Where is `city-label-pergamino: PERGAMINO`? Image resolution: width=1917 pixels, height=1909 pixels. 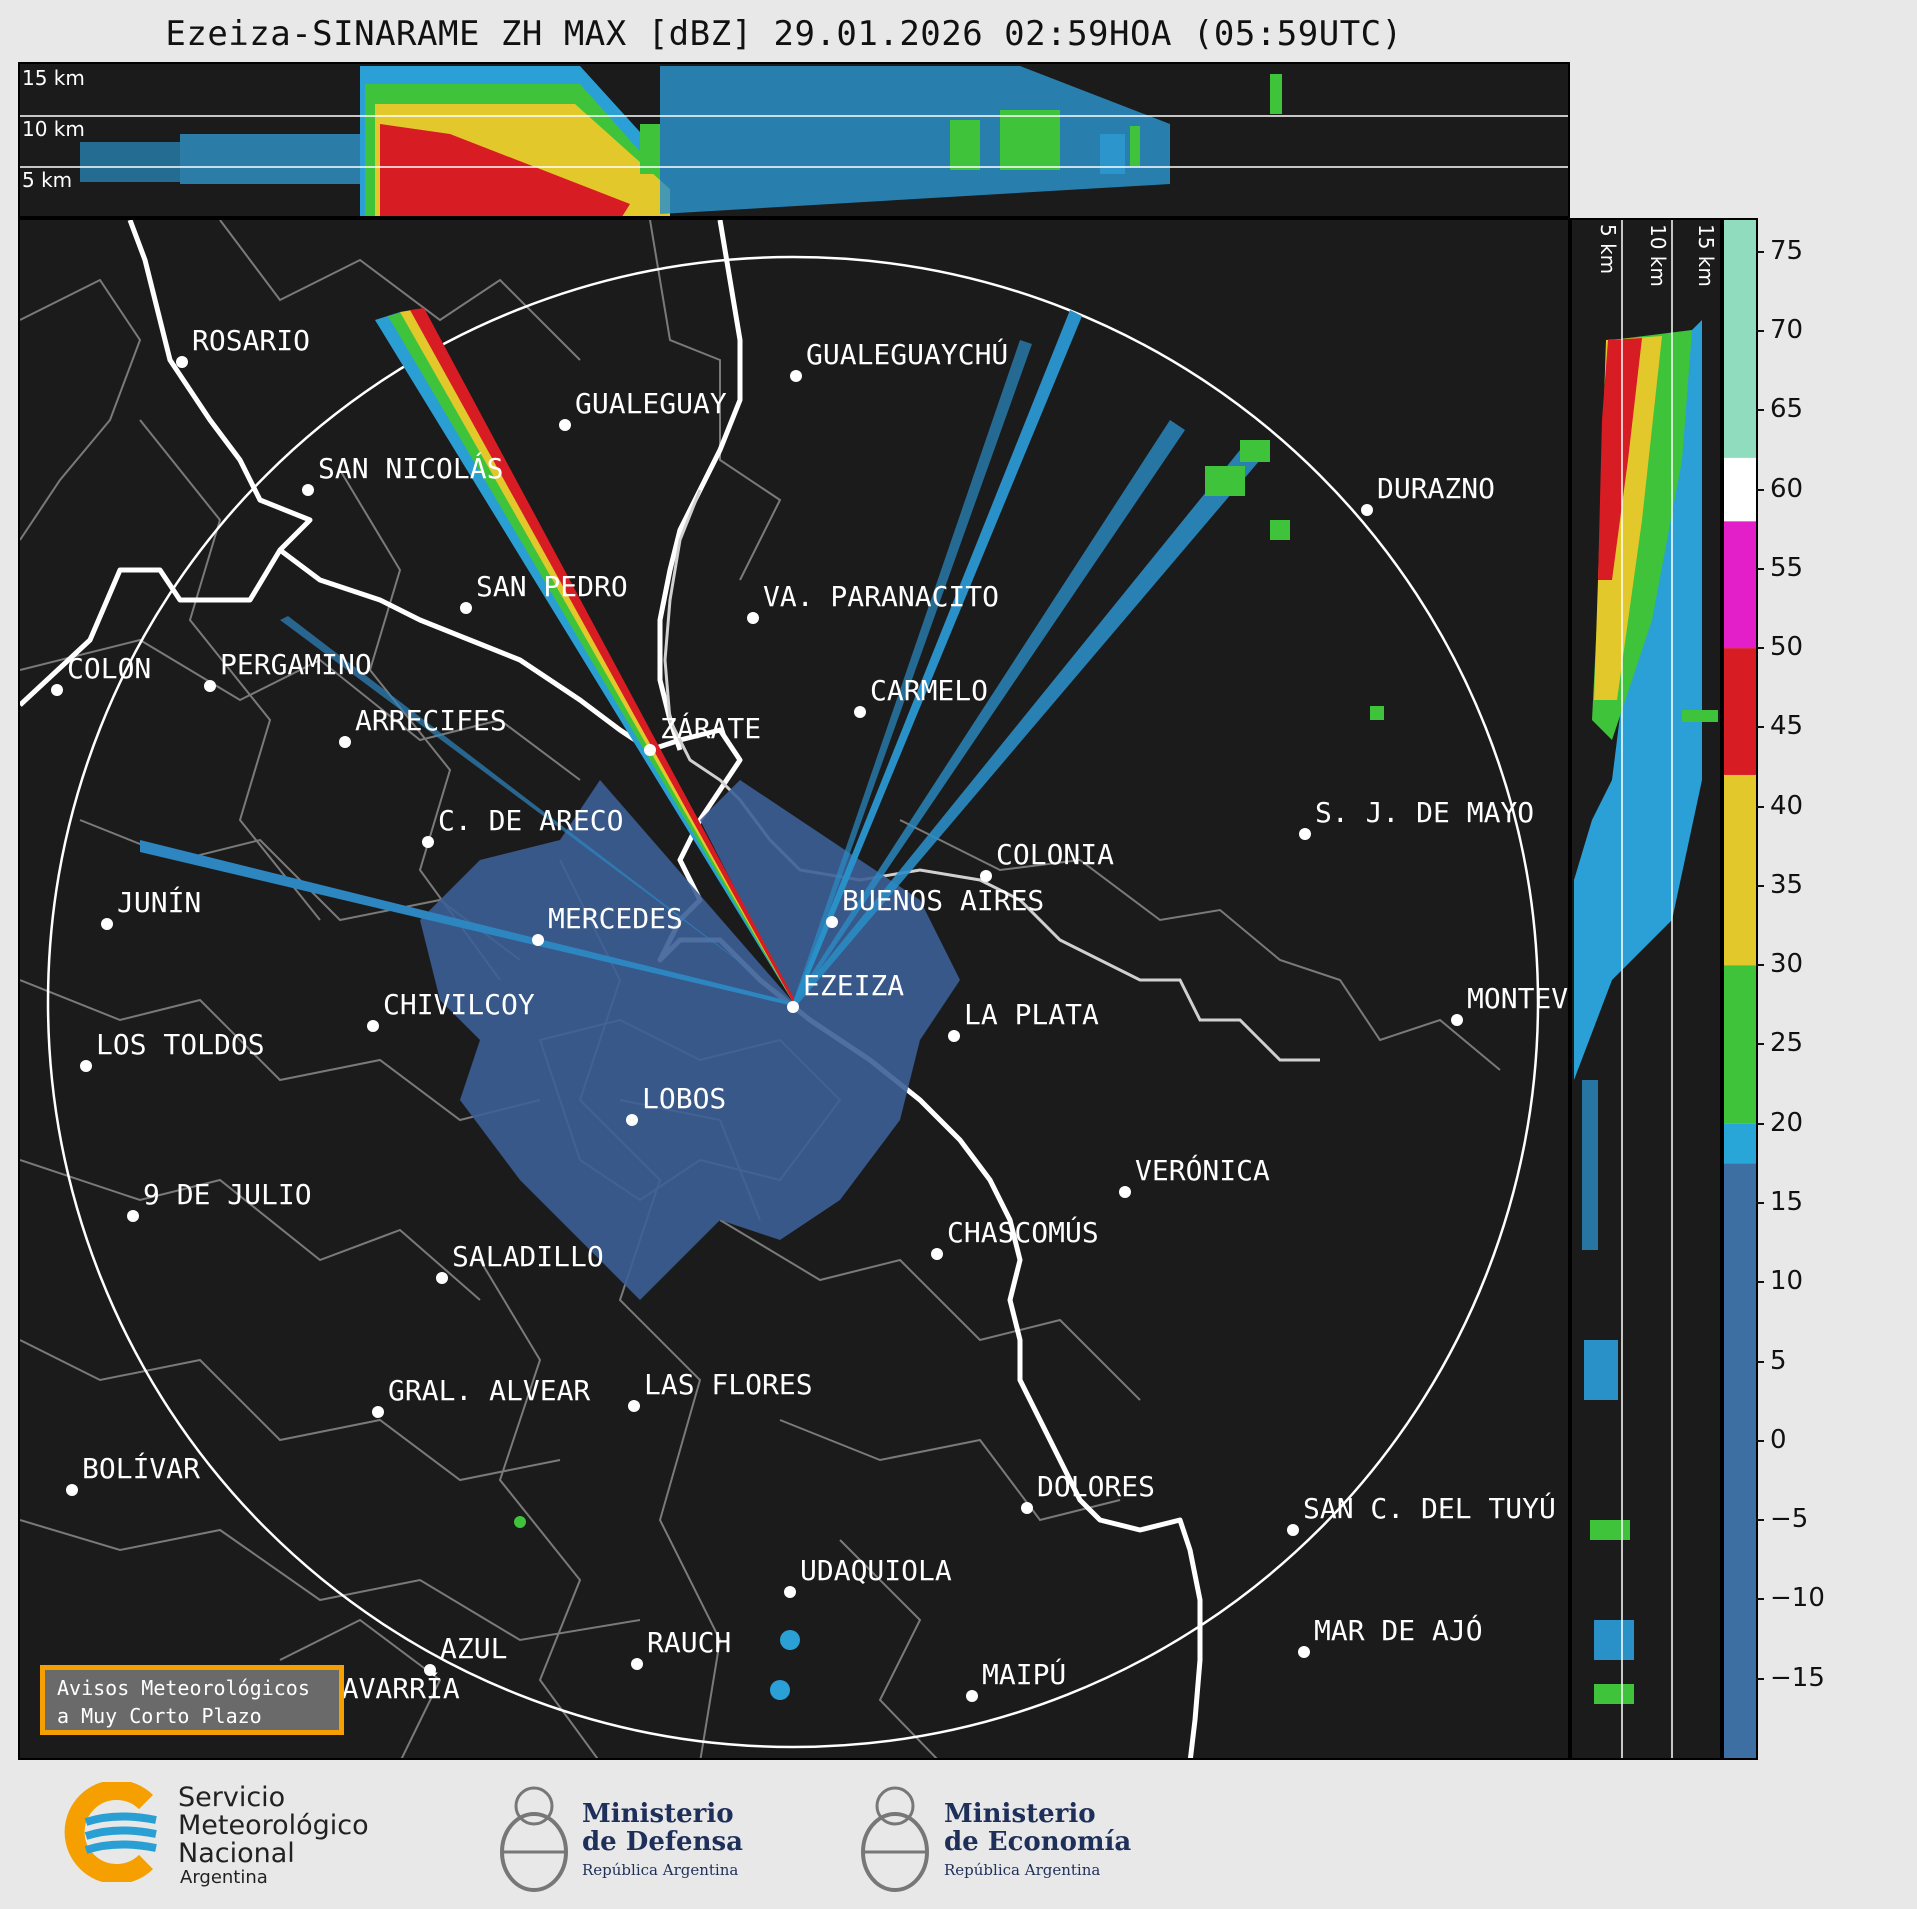 city-label-pergamino: PERGAMINO is located at coordinates (296, 664).